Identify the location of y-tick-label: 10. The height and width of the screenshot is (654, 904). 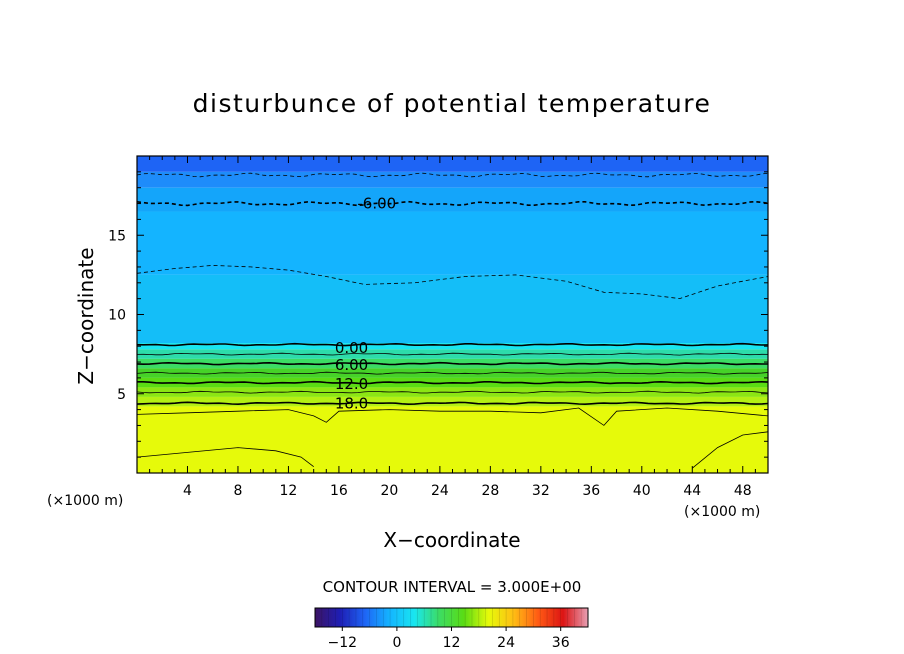
(117, 316).